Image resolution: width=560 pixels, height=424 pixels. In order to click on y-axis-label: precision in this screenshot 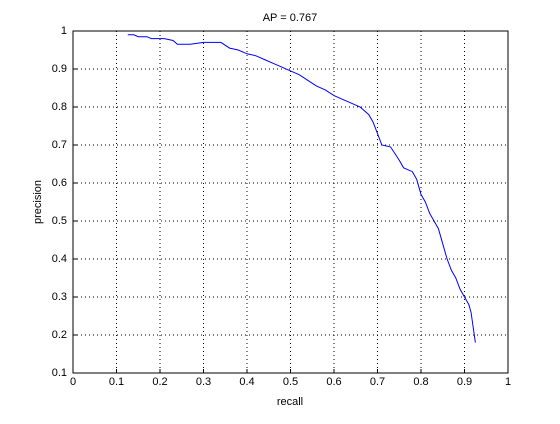, I will do `click(38, 202)`.